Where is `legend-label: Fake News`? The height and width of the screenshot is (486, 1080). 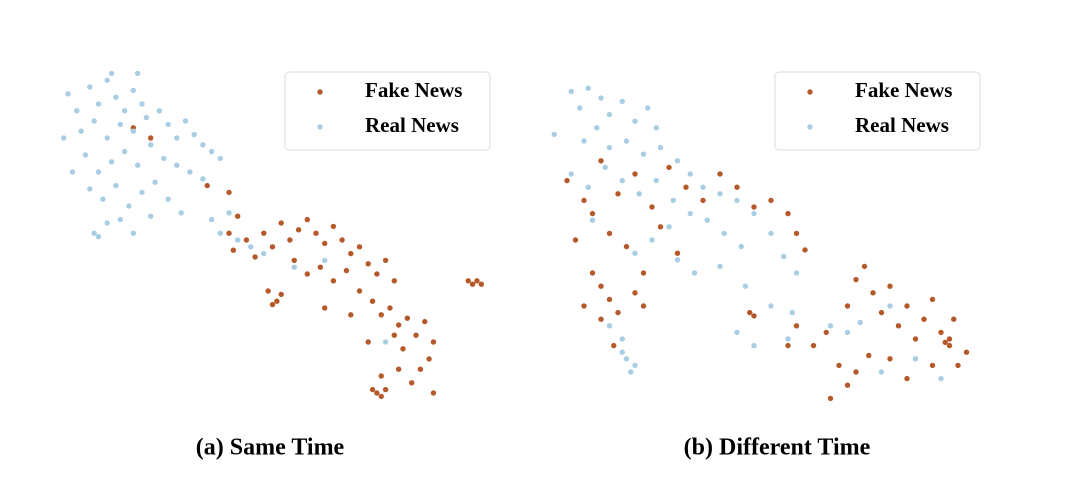
legend-label: Fake News is located at coordinates (413, 90).